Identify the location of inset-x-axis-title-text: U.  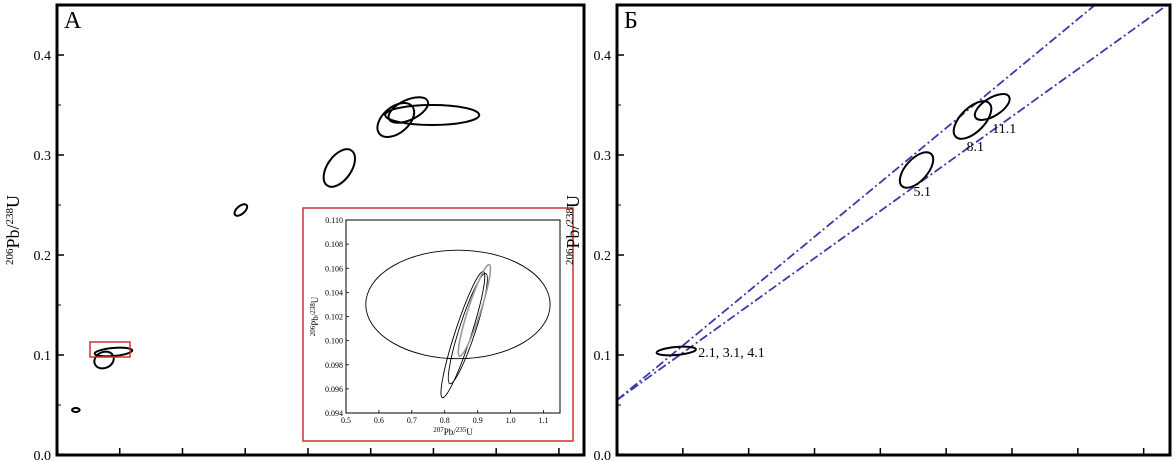
(469, 432).